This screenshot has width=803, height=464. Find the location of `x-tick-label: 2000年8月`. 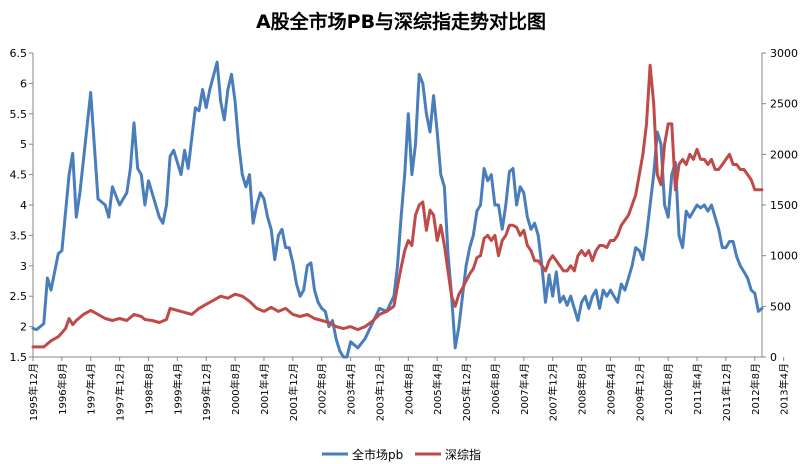

x-tick-label: 2000年8月 is located at coordinates (235, 389).